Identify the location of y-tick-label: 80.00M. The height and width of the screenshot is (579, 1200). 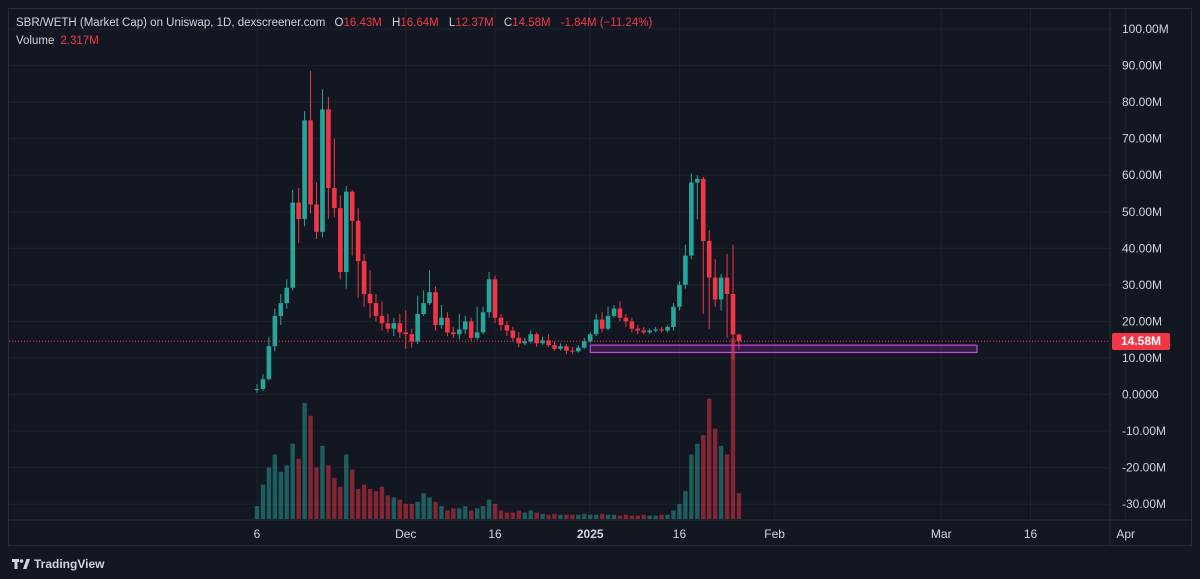
(1142, 102).